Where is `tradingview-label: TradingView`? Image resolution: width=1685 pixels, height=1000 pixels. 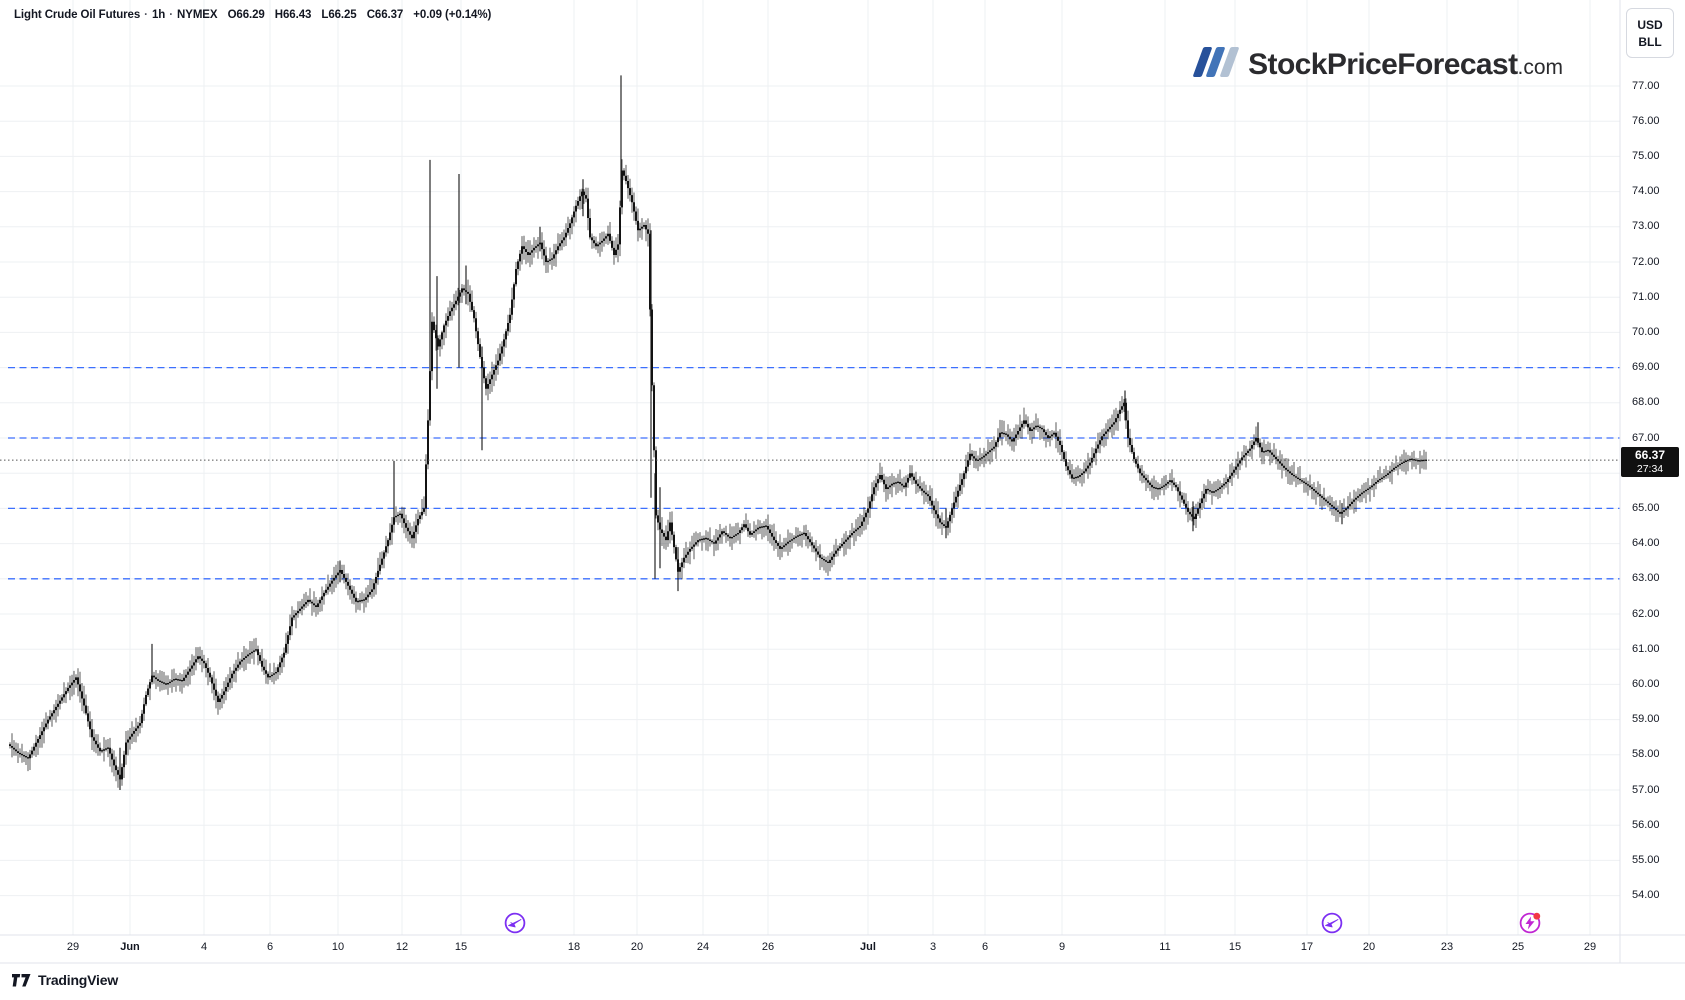
tradingview-label: TradingView is located at coordinates (78, 980).